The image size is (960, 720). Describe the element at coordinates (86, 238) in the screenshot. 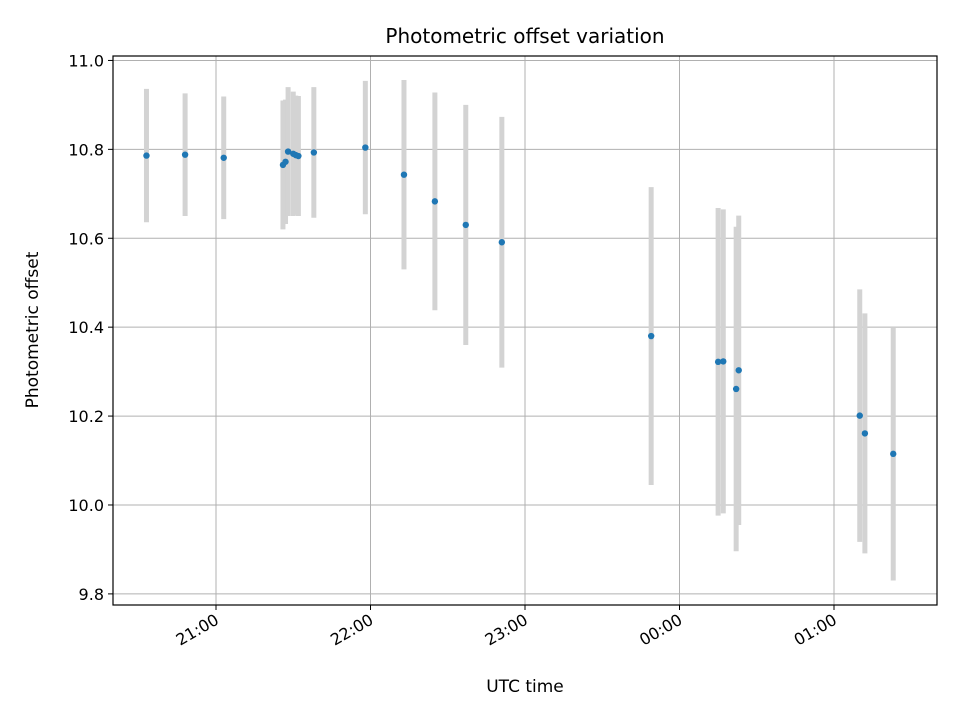

I see `y-tick-label: 10.6` at that location.